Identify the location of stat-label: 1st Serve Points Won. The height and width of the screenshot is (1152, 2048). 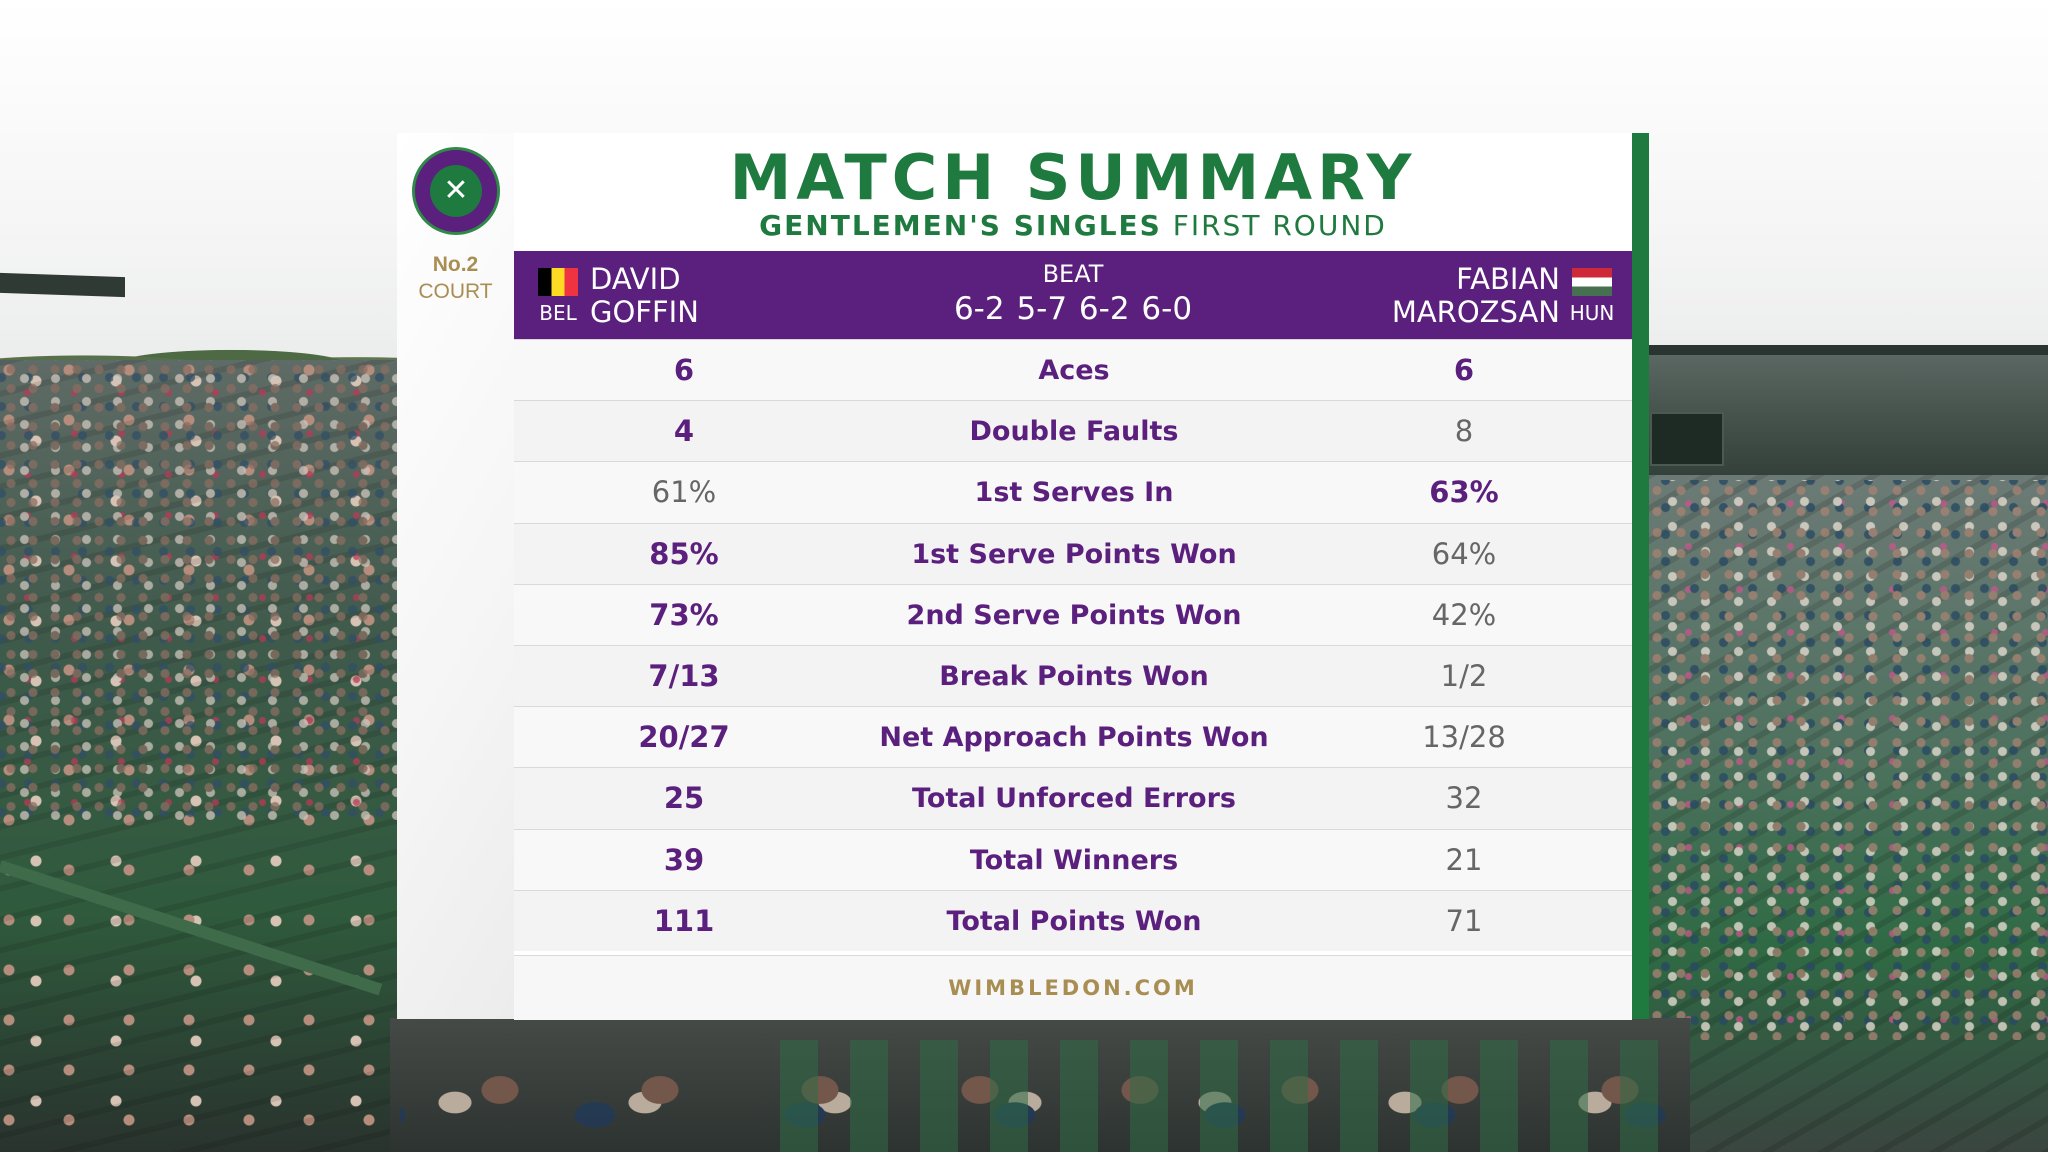
(1074, 554).